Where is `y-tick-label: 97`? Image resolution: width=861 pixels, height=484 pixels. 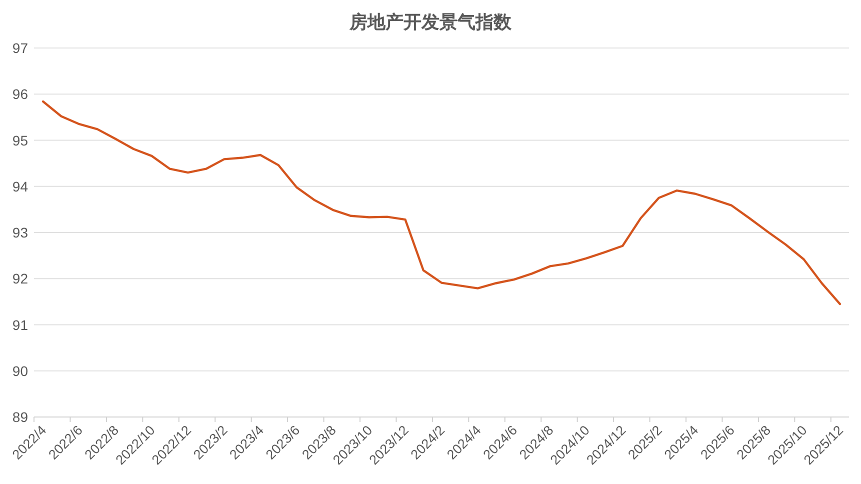
y-tick-label: 97 is located at coordinates (20, 48).